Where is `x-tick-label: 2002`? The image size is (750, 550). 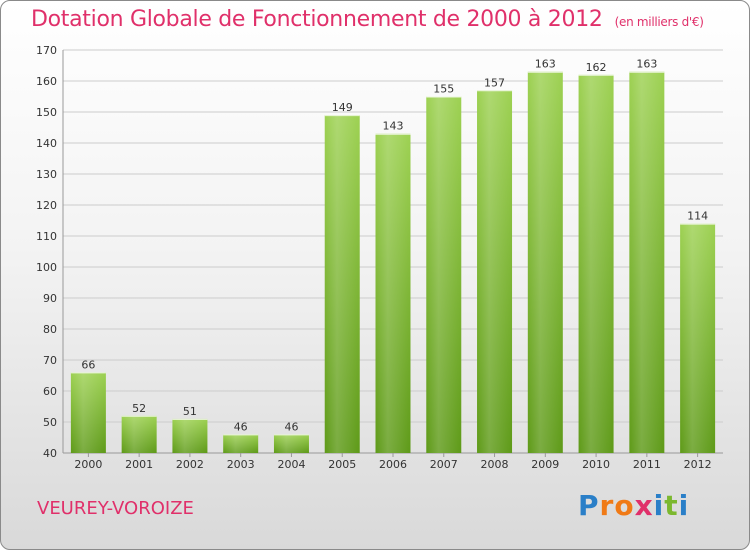
x-tick-label: 2002 is located at coordinates (190, 464).